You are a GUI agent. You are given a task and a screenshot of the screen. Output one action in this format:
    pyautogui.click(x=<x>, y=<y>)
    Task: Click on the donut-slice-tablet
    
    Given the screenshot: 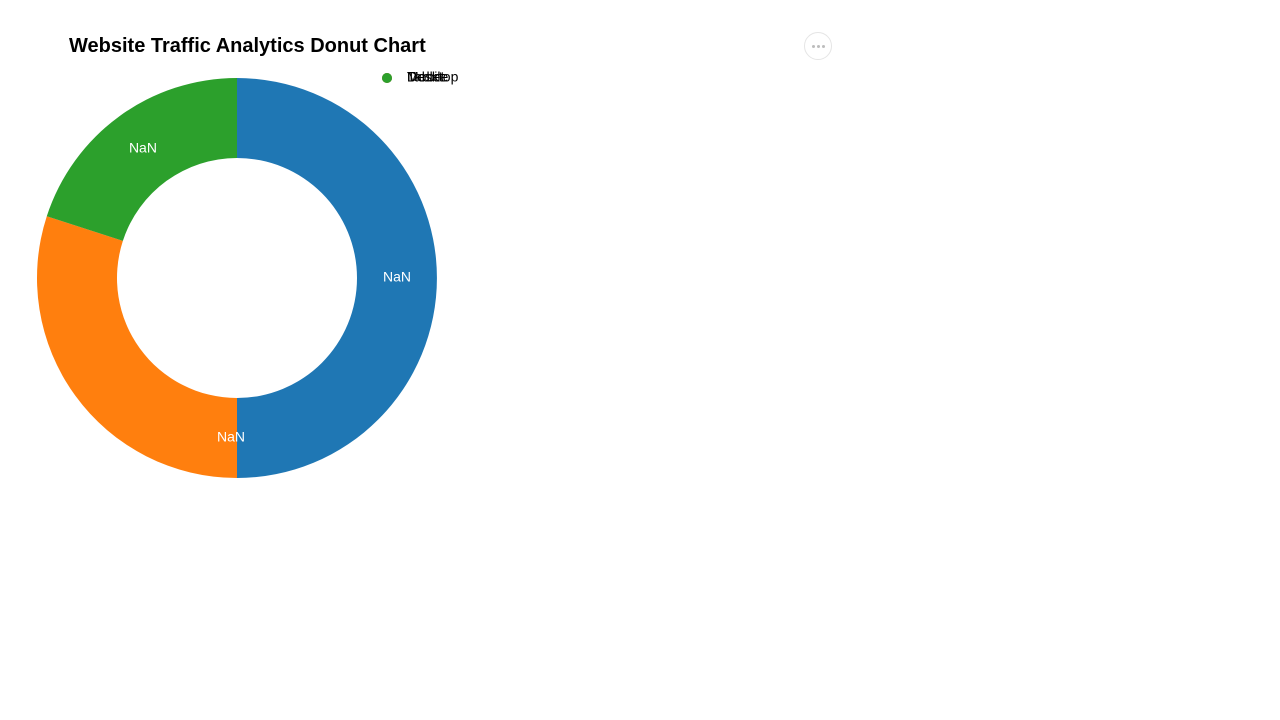 What is the action you would take?
    pyautogui.click(x=142, y=159)
    